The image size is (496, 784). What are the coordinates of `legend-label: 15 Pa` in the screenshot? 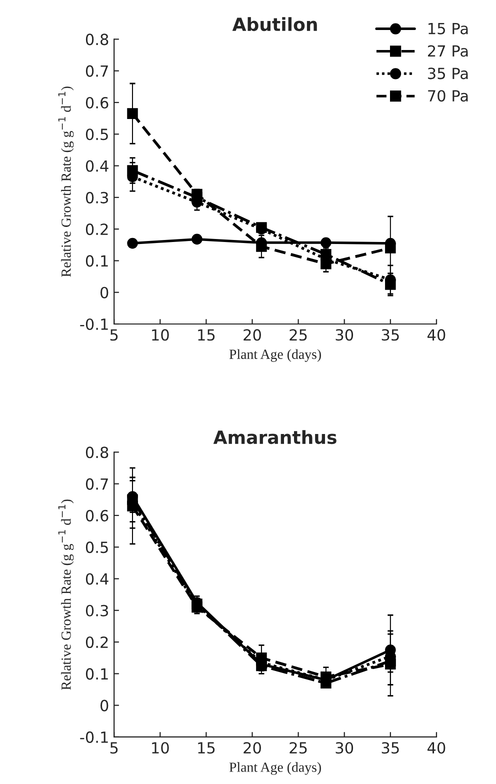 It's located at (448, 28).